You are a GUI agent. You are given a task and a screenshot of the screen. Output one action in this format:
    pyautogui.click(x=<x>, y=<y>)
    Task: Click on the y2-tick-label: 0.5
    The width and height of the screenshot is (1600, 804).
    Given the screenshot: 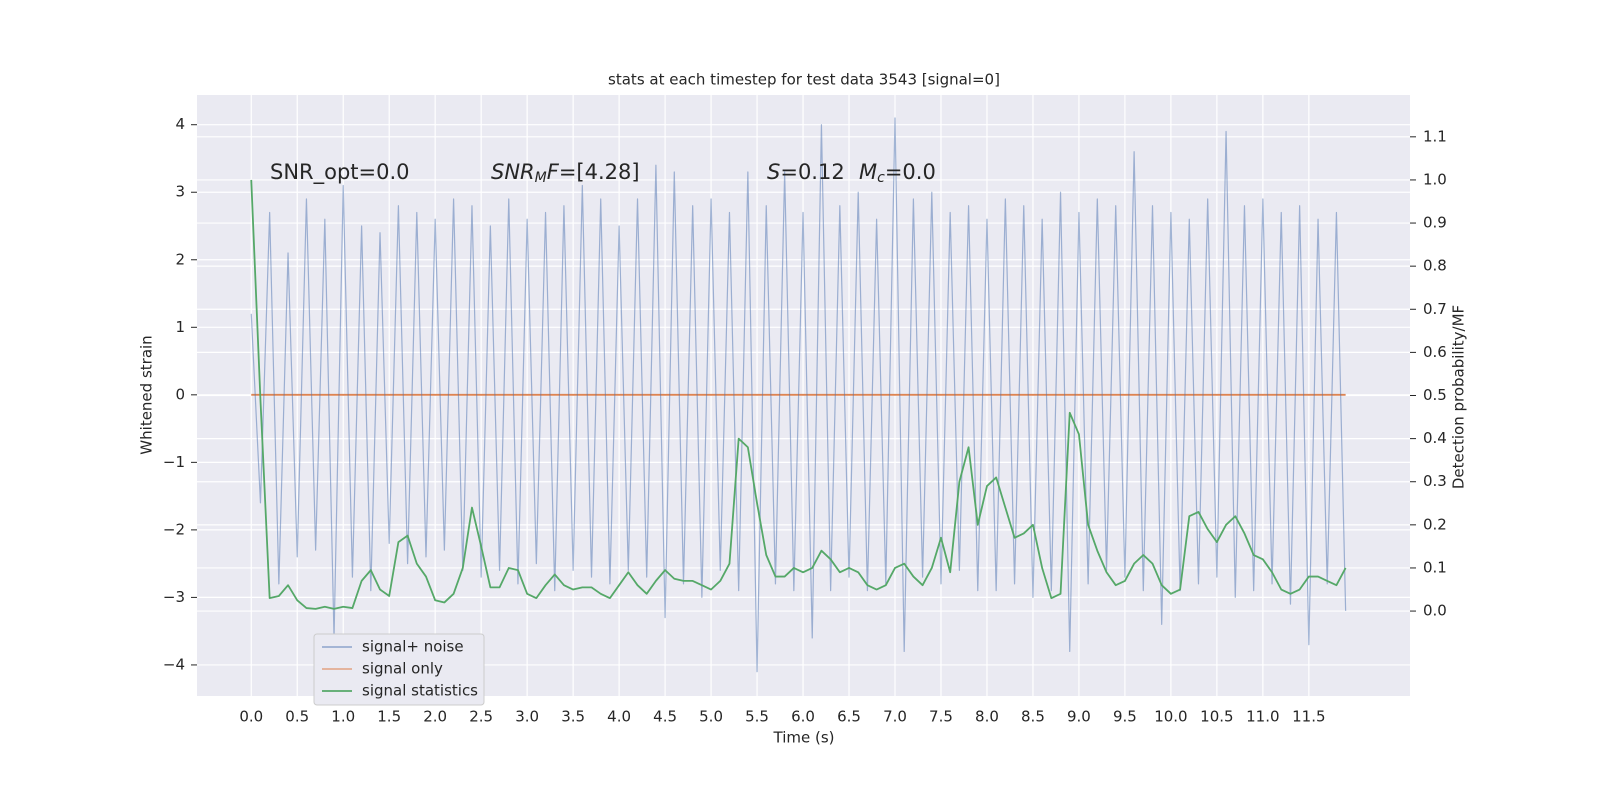 What is the action you would take?
    pyautogui.click(x=1435, y=395)
    